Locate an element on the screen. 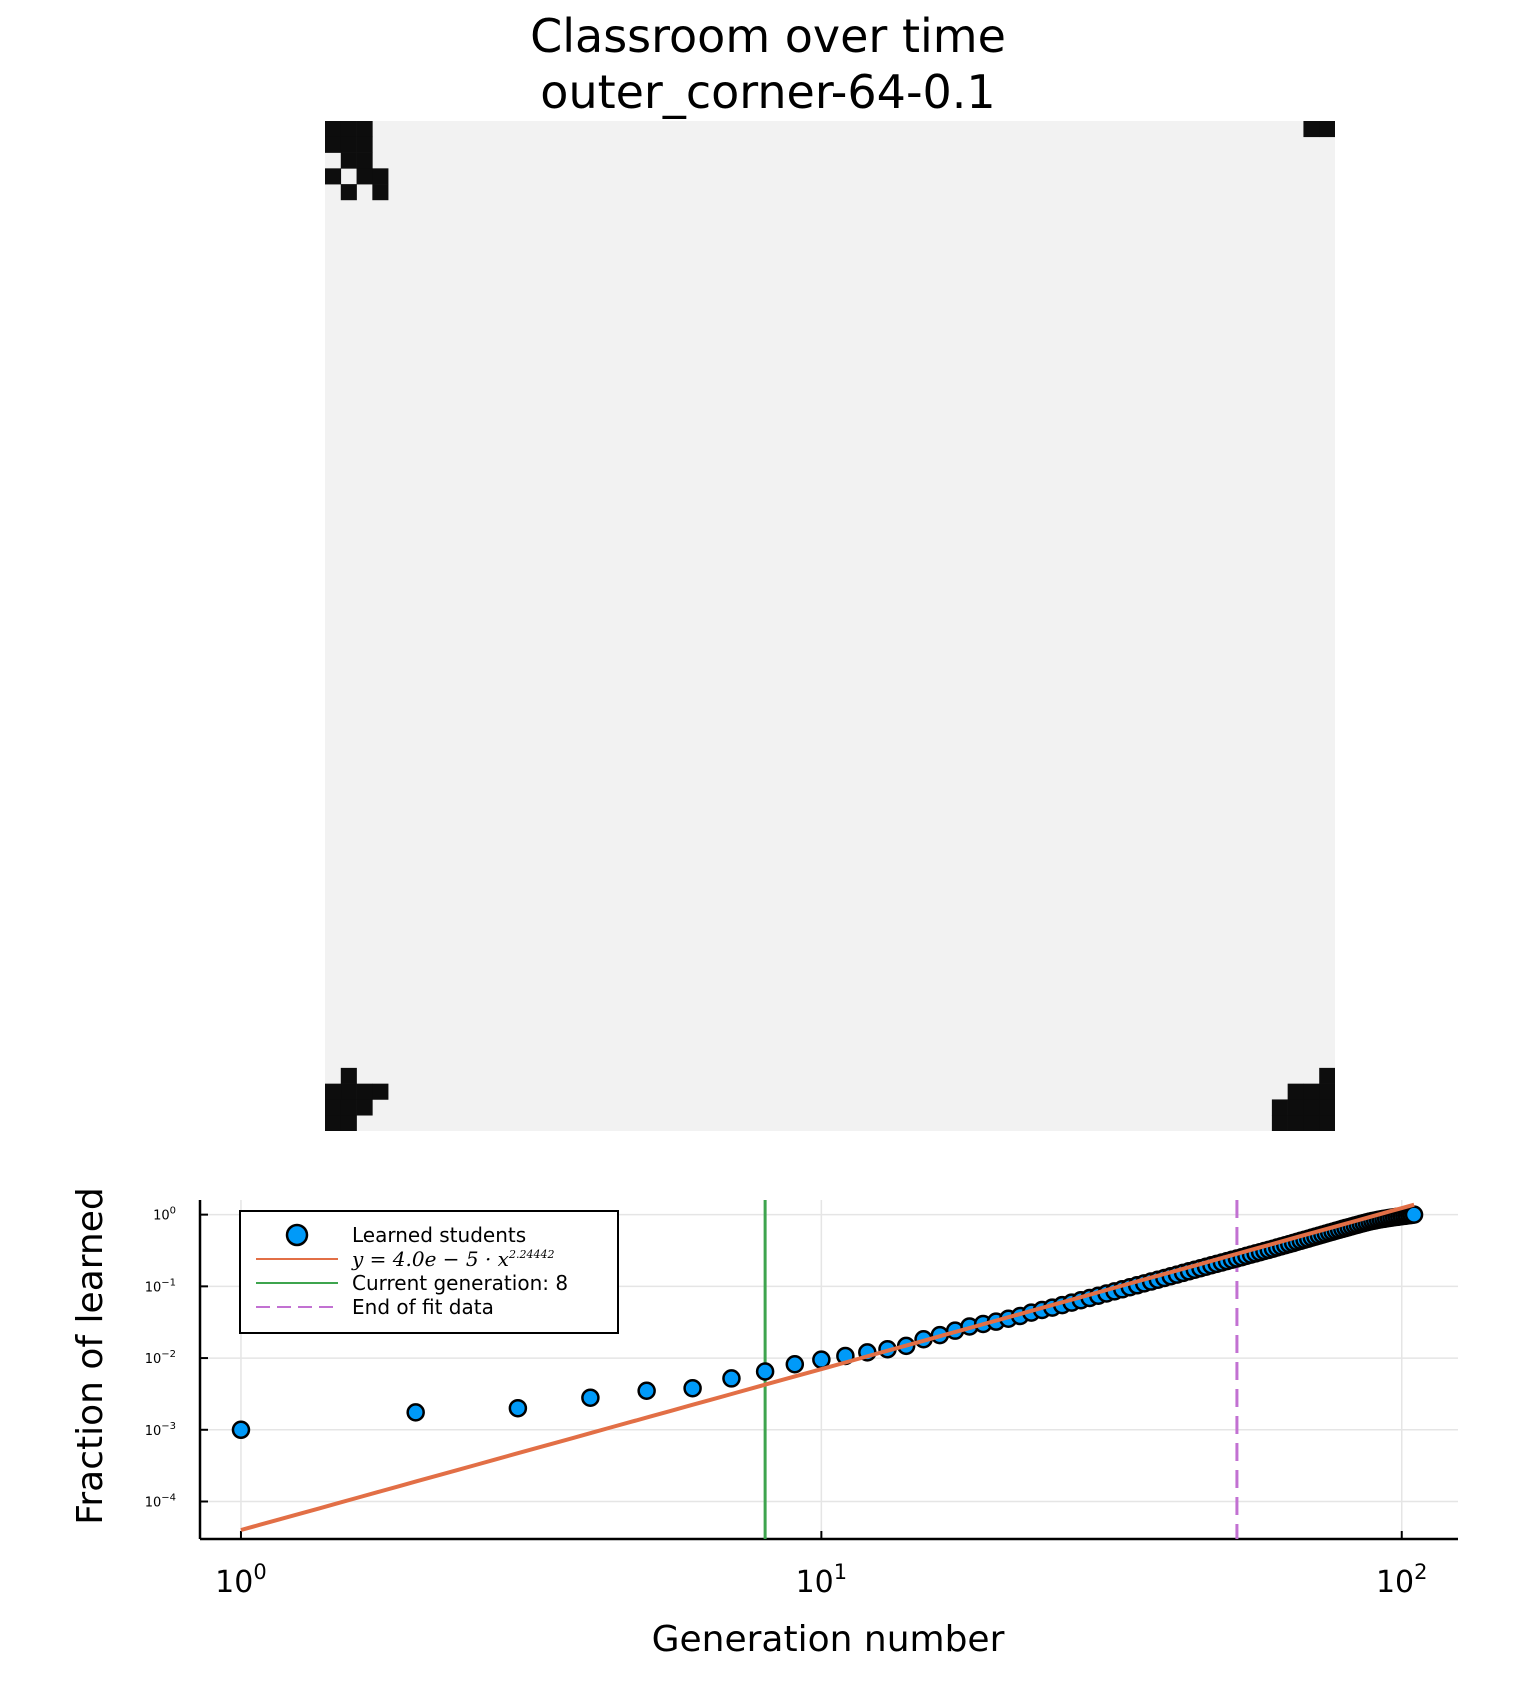  title-line-2: outer_corner-64-0.1 is located at coordinates (768, 92).